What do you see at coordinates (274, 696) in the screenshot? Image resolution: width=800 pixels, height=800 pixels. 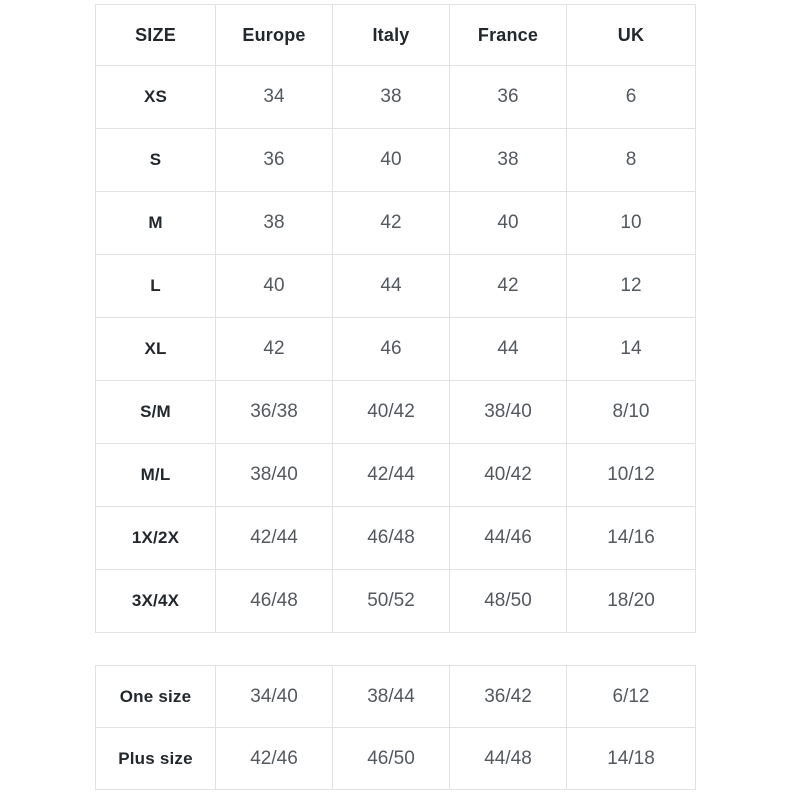 I see `europe-value: 34/40` at bounding box center [274, 696].